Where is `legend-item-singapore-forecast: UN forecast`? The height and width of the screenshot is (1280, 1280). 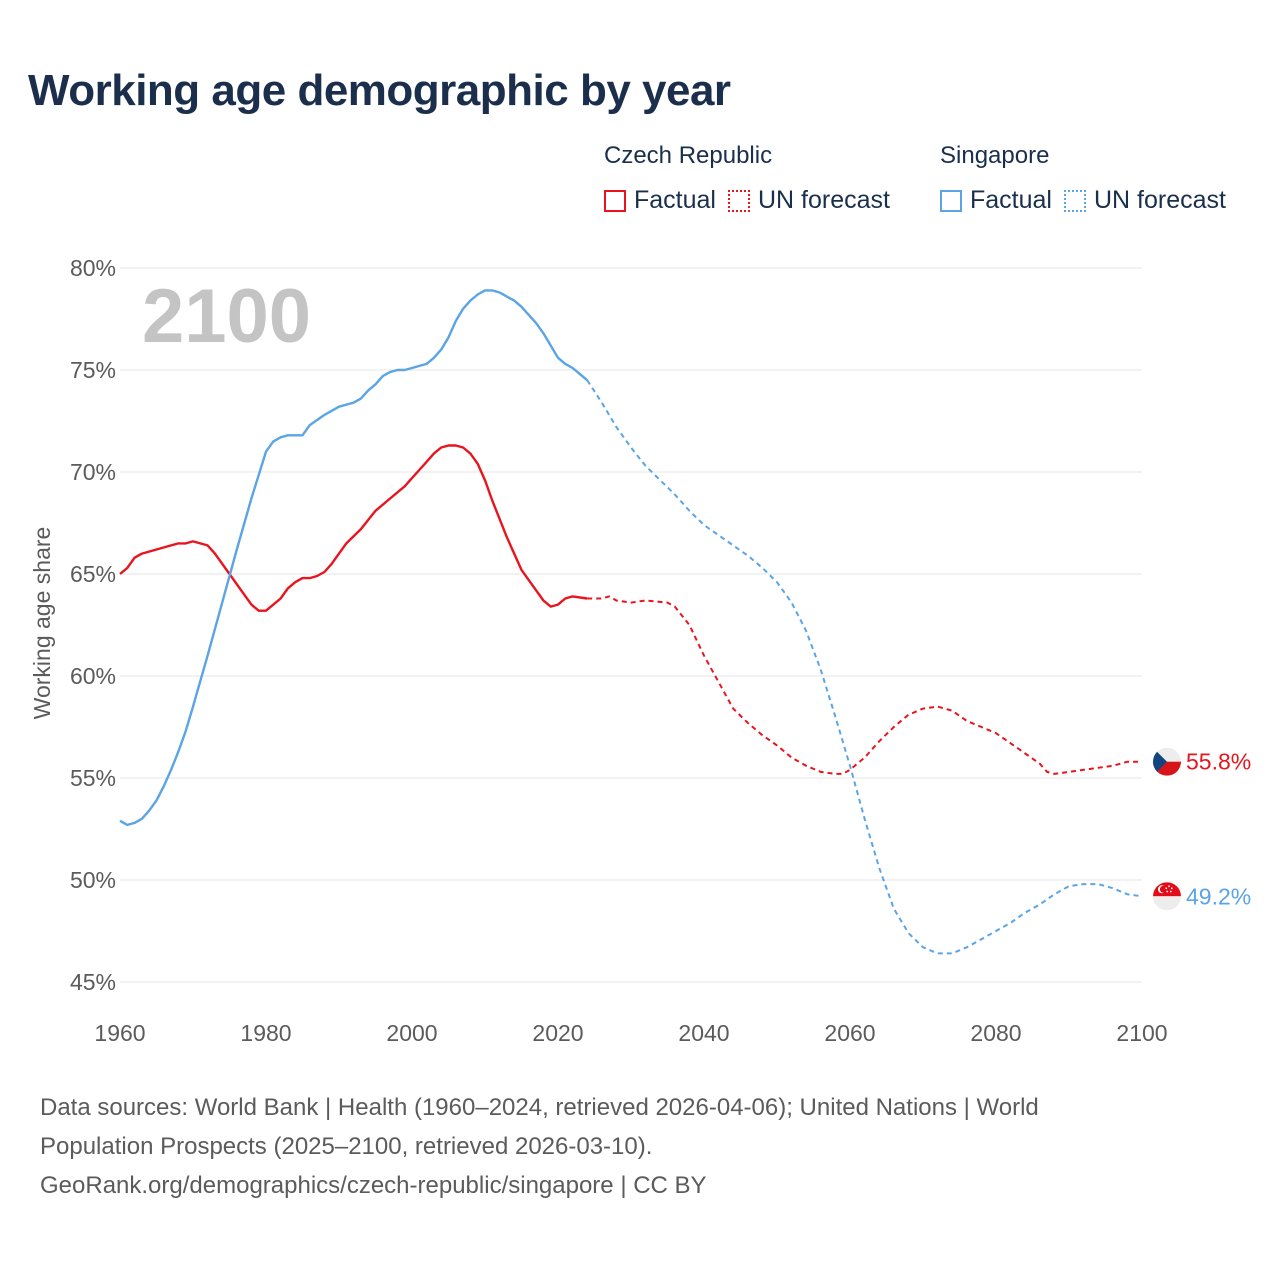
legend-item-singapore-forecast: UN forecast is located at coordinates (1144, 200).